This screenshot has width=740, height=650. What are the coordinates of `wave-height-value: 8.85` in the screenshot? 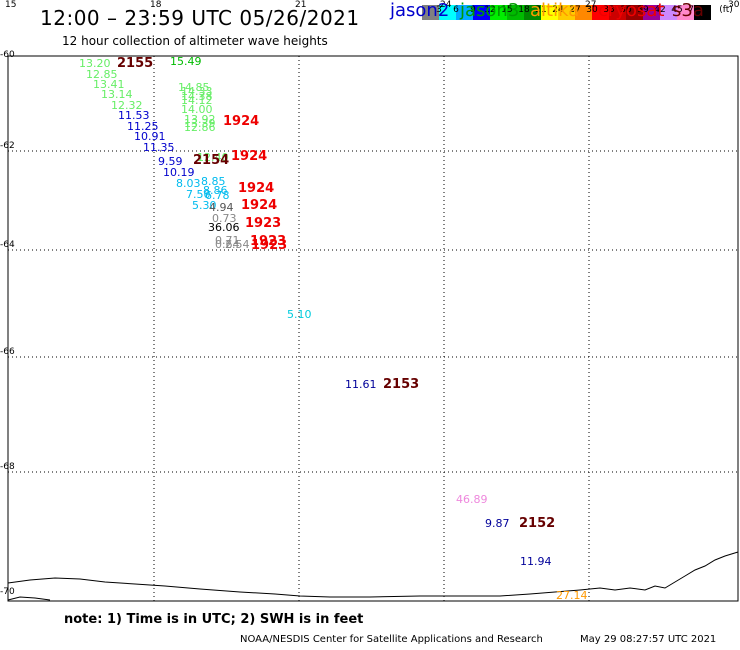 It's located at (213, 181).